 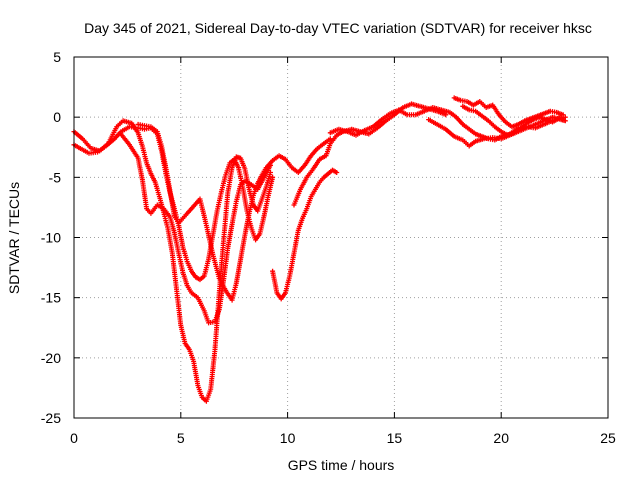 What do you see at coordinates (57, 57) in the screenshot?
I see `y-tick-label: 5` at bounding box center [57, 57].